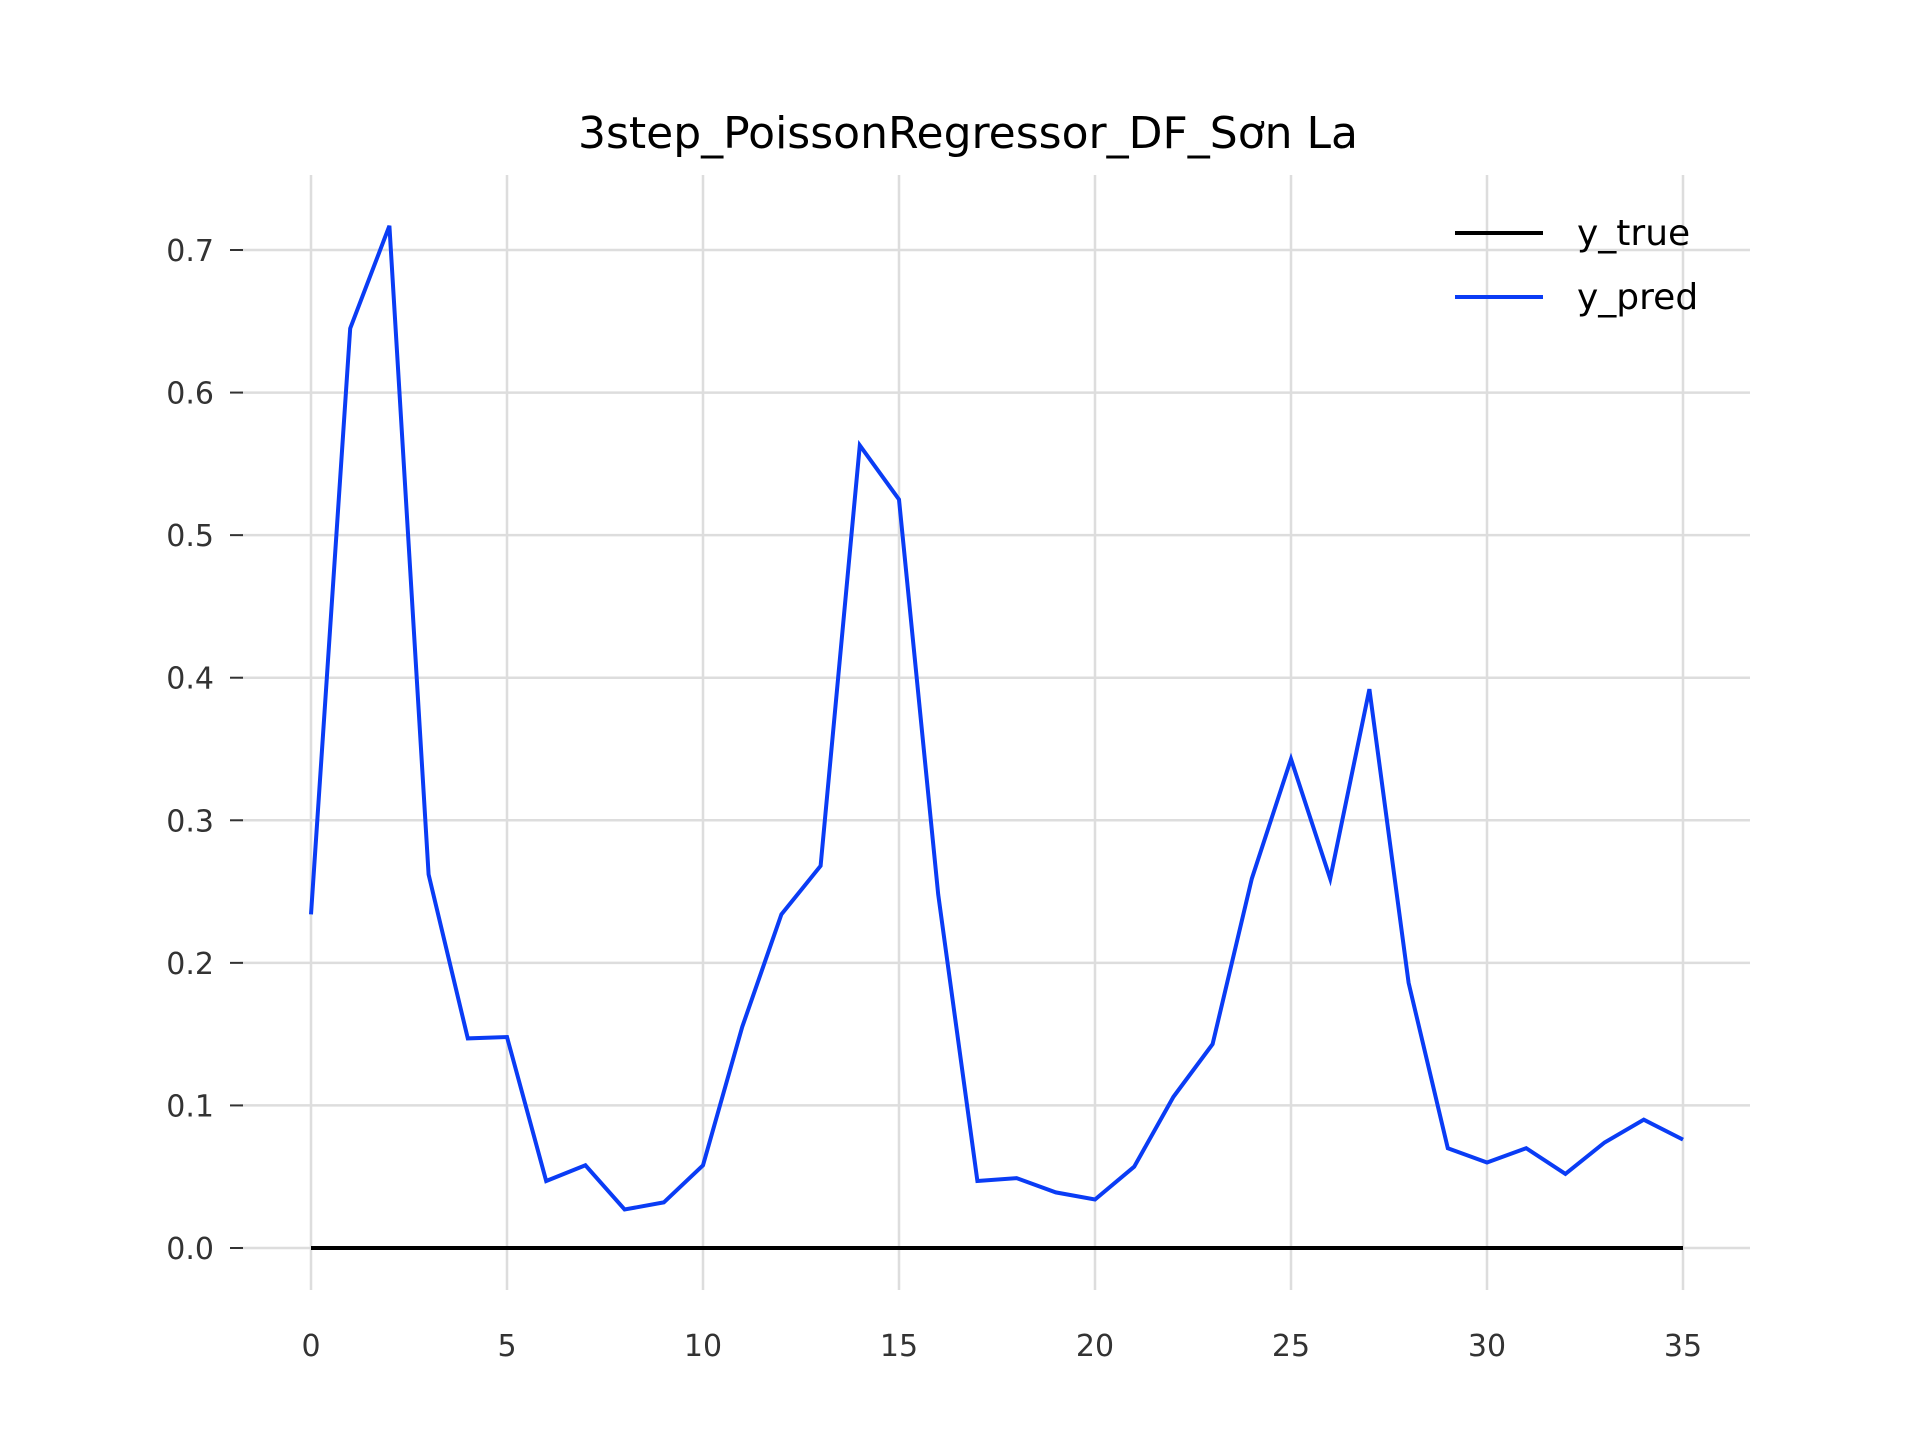  I want to click on y-tick-label: 0.5, so click(190, 536).